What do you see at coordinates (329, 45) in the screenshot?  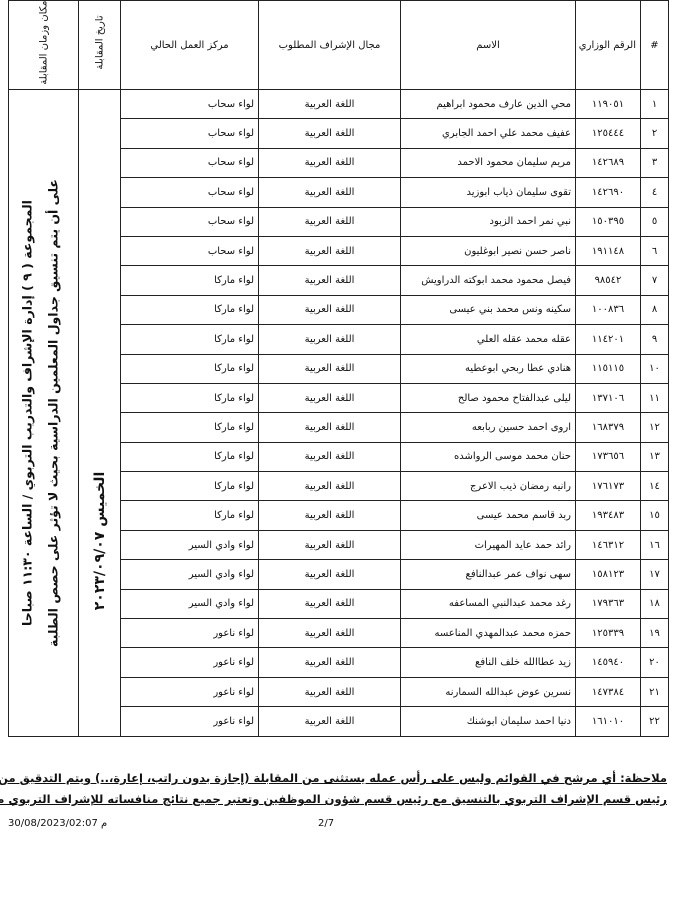 I see `header-cell: مجال الإشراف المطلوب` at bounding box center [329, 45].